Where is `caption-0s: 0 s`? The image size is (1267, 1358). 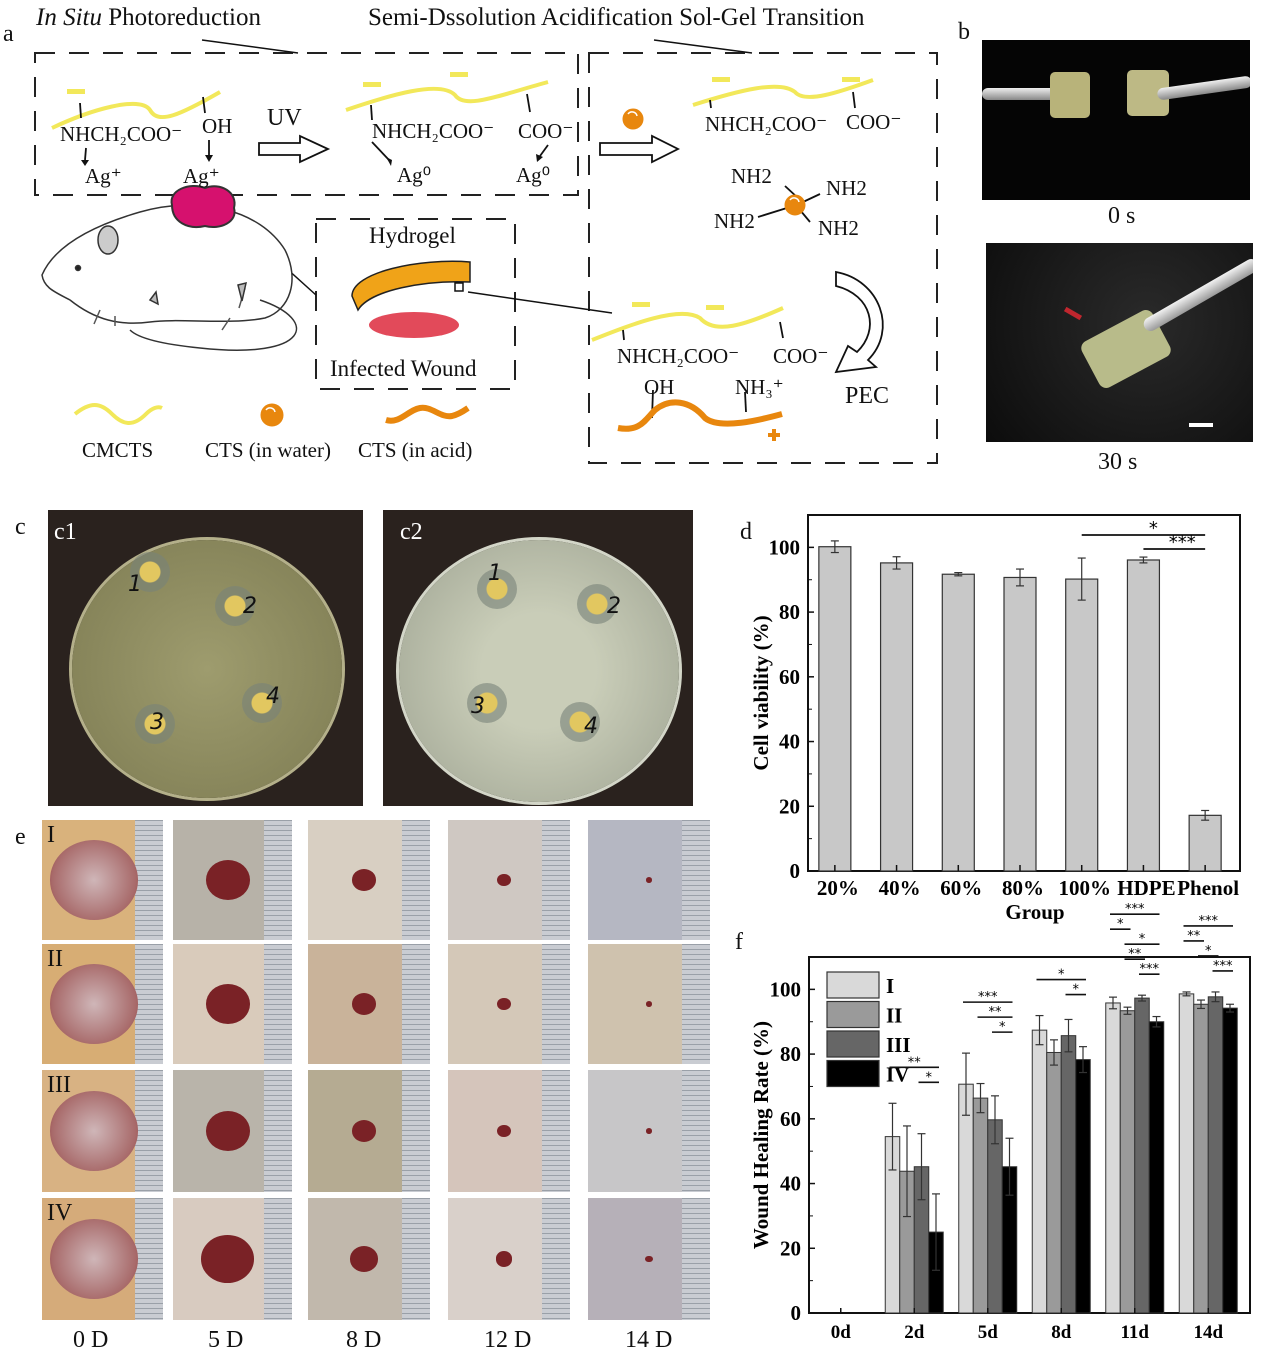 caption-0s: 0 s is located at coordinates (1122, 216).